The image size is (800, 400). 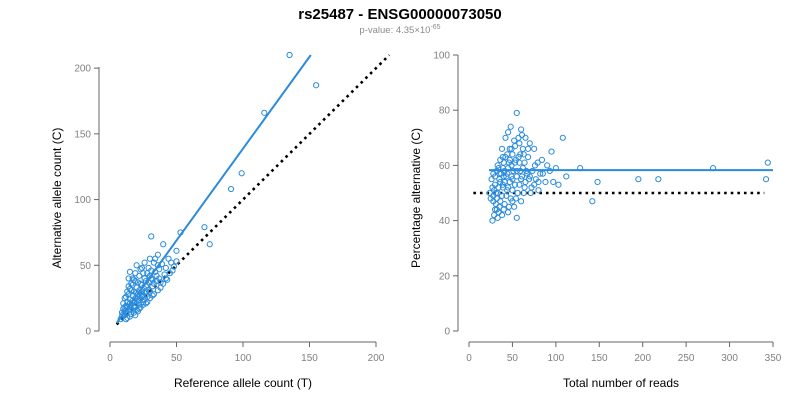 I want to click on right-y-tick-label: 60, so click(x=445, y=166).